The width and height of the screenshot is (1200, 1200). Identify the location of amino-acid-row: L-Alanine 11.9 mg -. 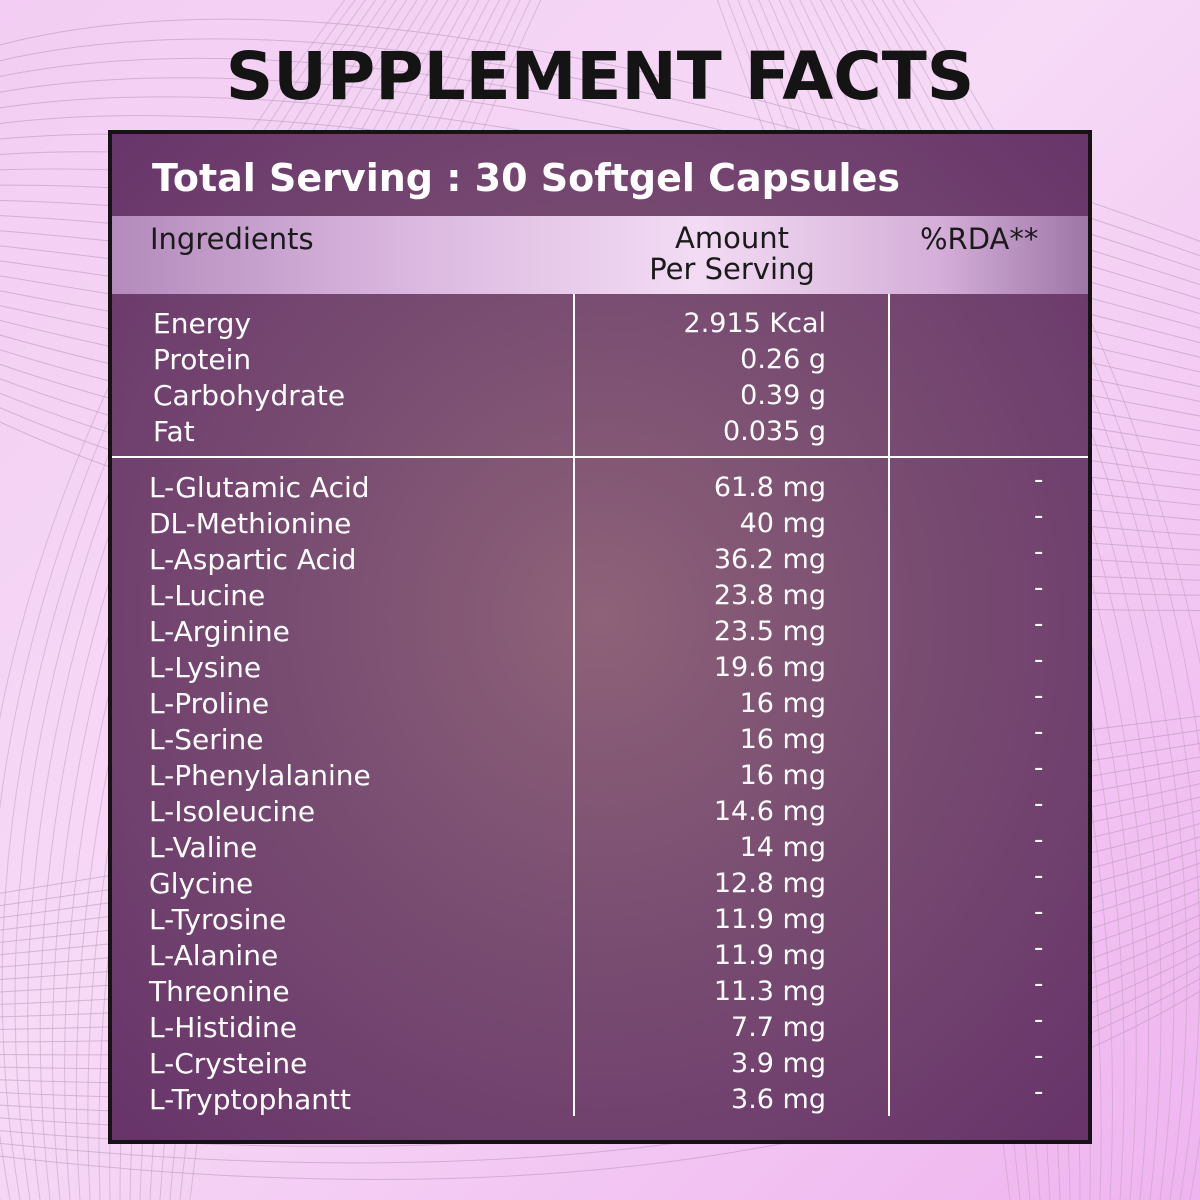
(600, 953).